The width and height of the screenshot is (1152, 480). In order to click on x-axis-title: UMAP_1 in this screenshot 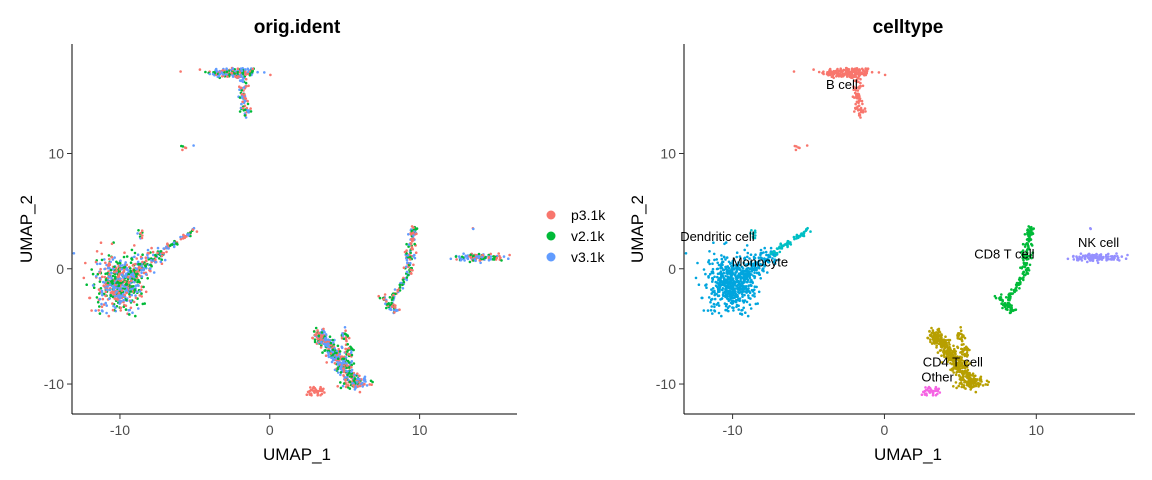, I will do `click(908, 454)`.